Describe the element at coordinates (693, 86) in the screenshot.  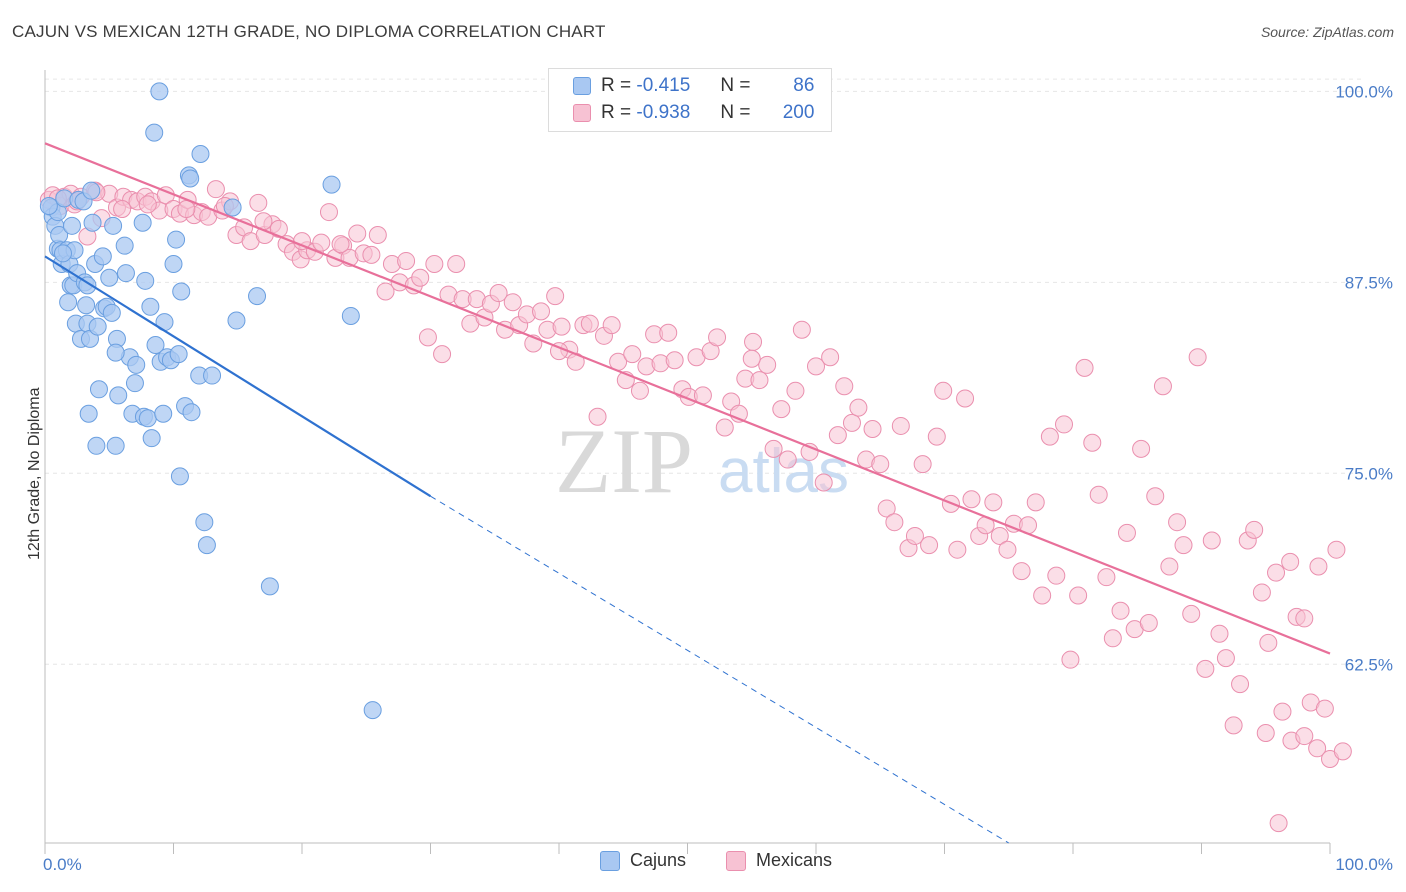
I see `legend-row-cajun: R = -0.415 N = 86` at that location.